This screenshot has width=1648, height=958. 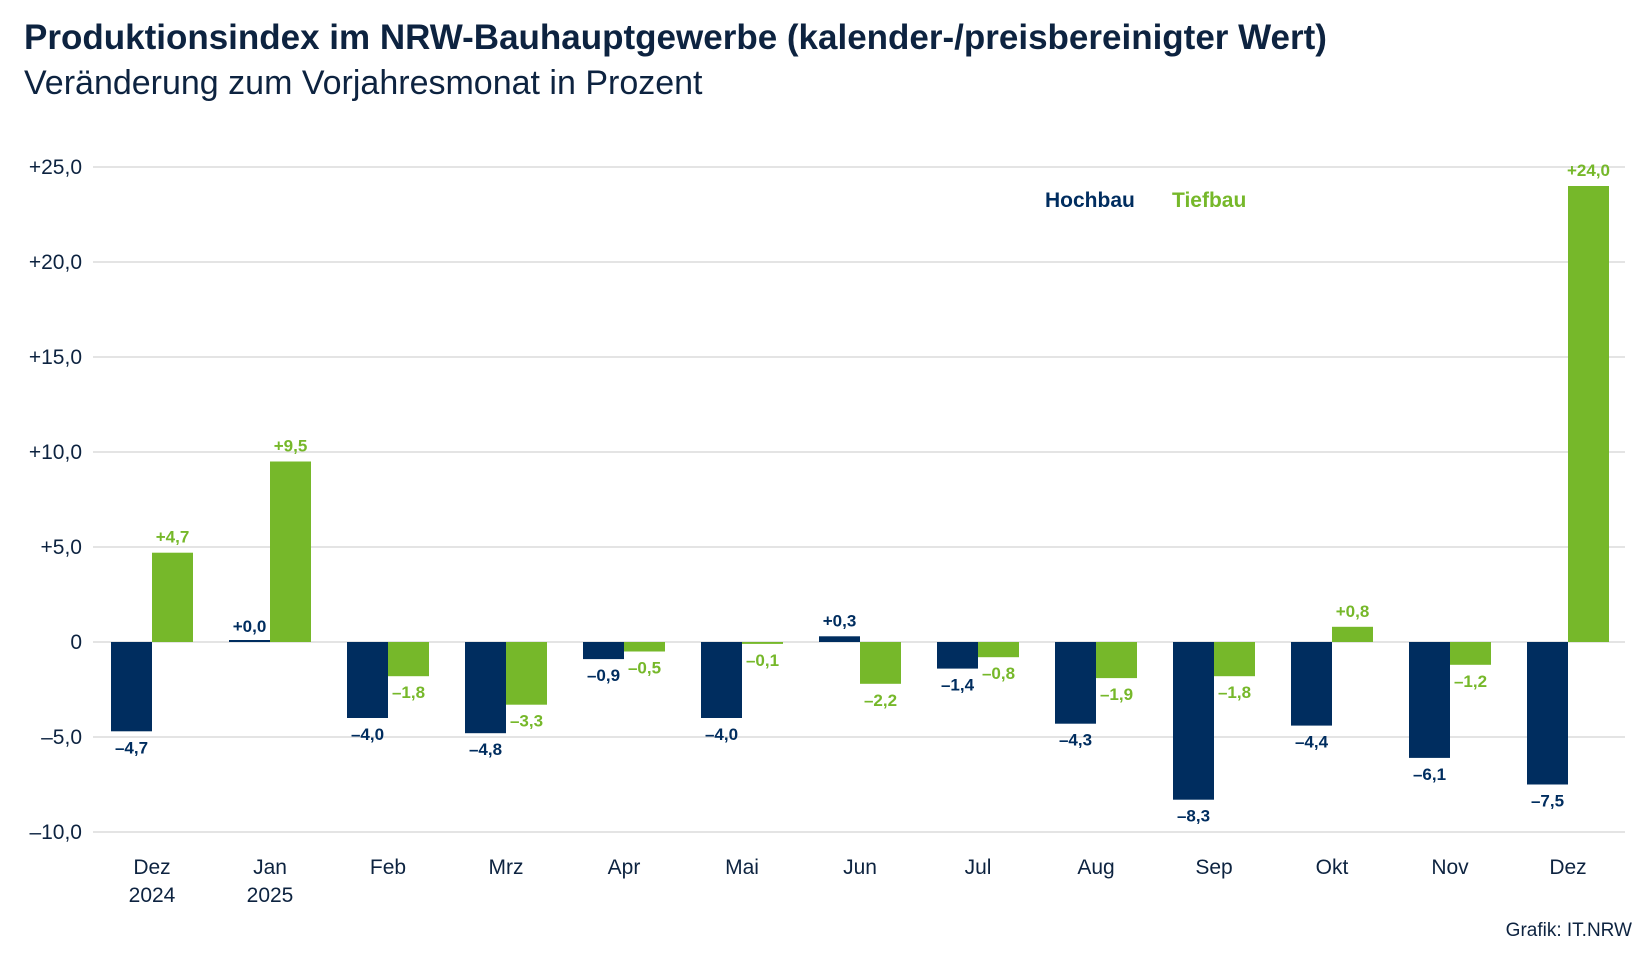 What do you see at coordinates (388, 867) in the screenshot?
I see `x-tick-label: Feb` at bounding box center [388, 867].